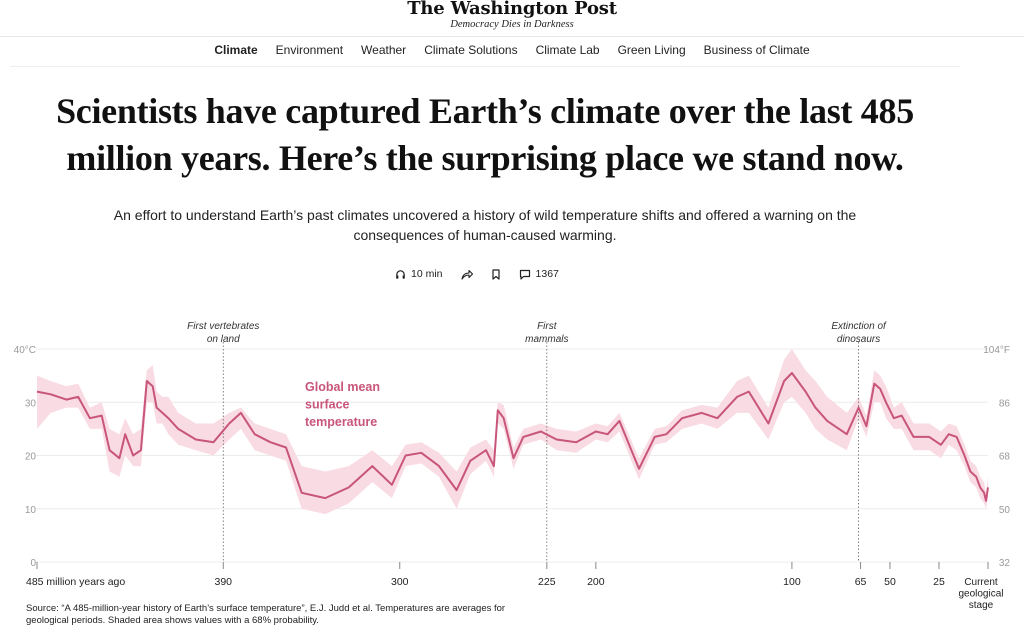 This screenshot has width=1024, height=639. I want to click on listen-button: 10 min, so click(419, 274).